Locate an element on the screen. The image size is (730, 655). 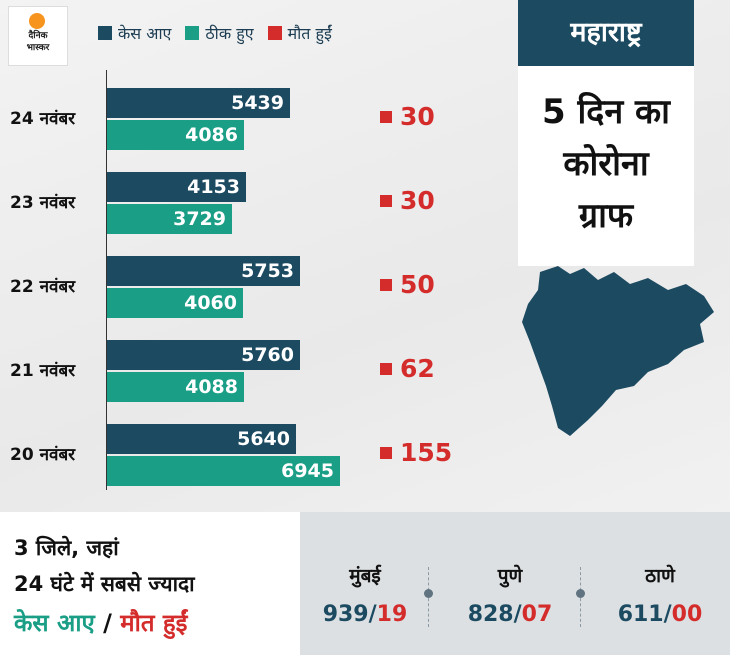
city-deaths: 07 is located at coordinates (537, 614).